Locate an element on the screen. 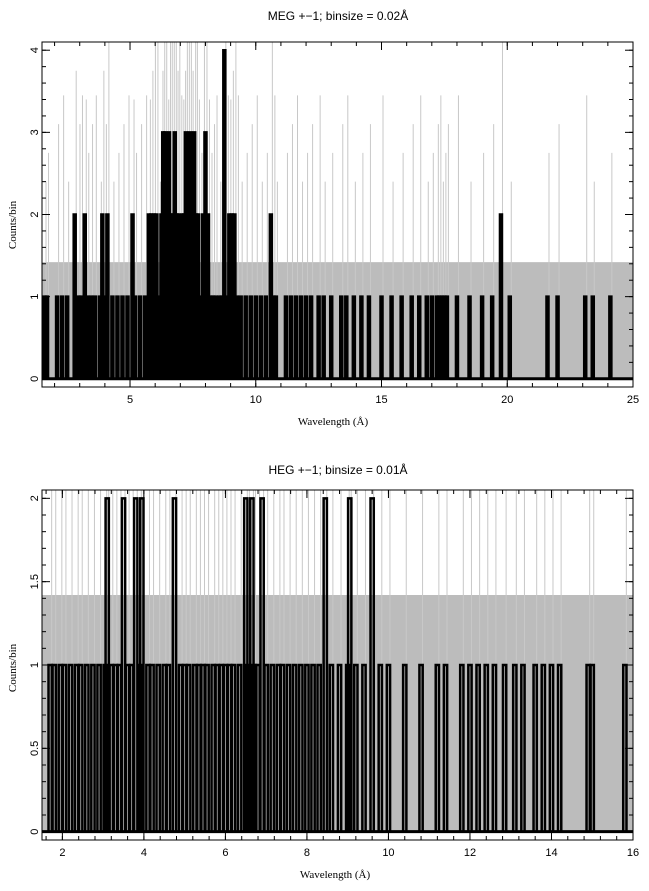 The image size is (649, 891). heg-x-tick-label: 14 is located at coordinates (551, 853).